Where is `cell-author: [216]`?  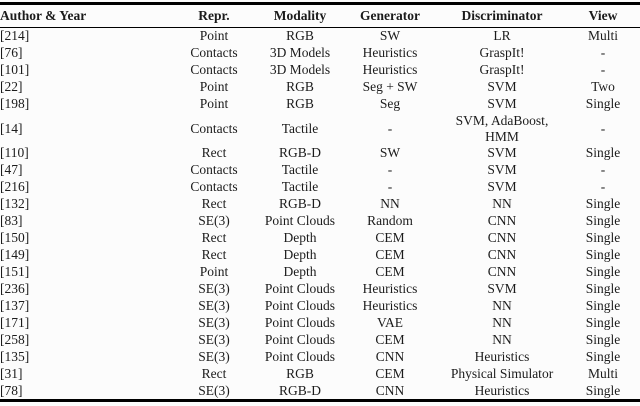
cell-author: [216] is located at coordinates (15, 186).